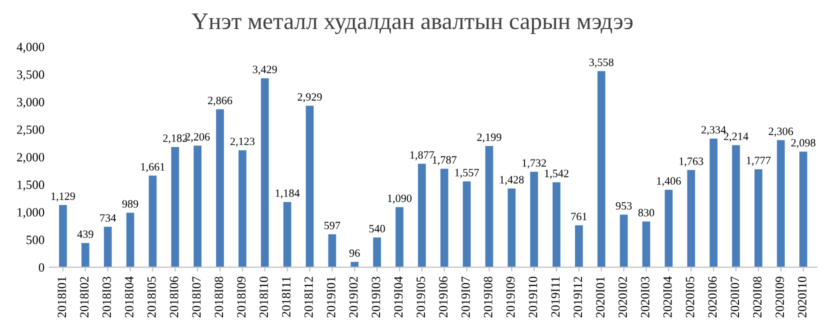 The width and height of the screenshot is (825, 334). I want to click on data-label: 1,777, so click(758, 161).